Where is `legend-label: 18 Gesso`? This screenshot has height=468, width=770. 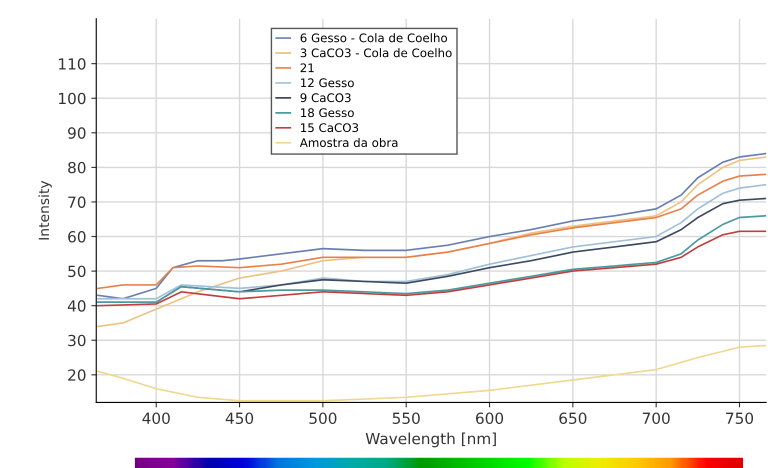 legend-label: 18 Gesso is located at coordinates (327, 113).